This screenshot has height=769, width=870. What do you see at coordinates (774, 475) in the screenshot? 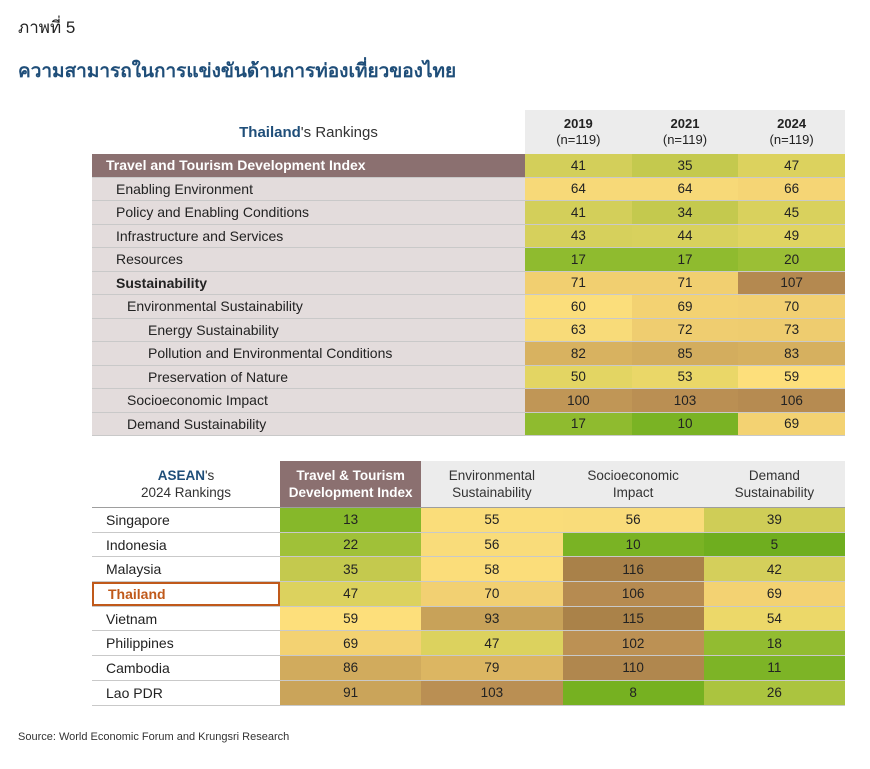
I see `column-line1: Demand` at bounding box center [774, 475].